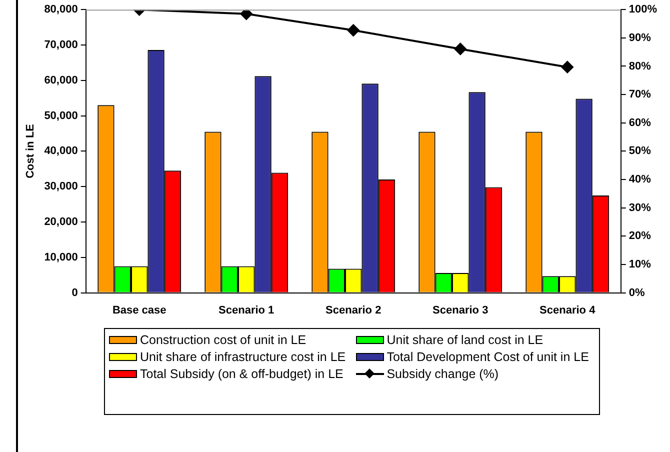  Describe the element at coordinates (75, 292) in the screenshot. I see `y-tick-label: 0` at that location.